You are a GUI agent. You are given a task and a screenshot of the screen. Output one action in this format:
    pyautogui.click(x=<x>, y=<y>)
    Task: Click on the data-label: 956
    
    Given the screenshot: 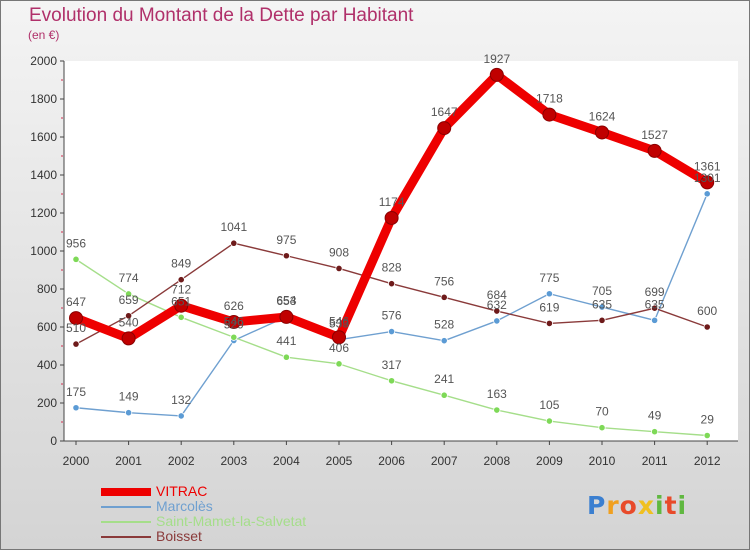 What is the action you would take?
    pyautogui.click(x=76, y=243)
    